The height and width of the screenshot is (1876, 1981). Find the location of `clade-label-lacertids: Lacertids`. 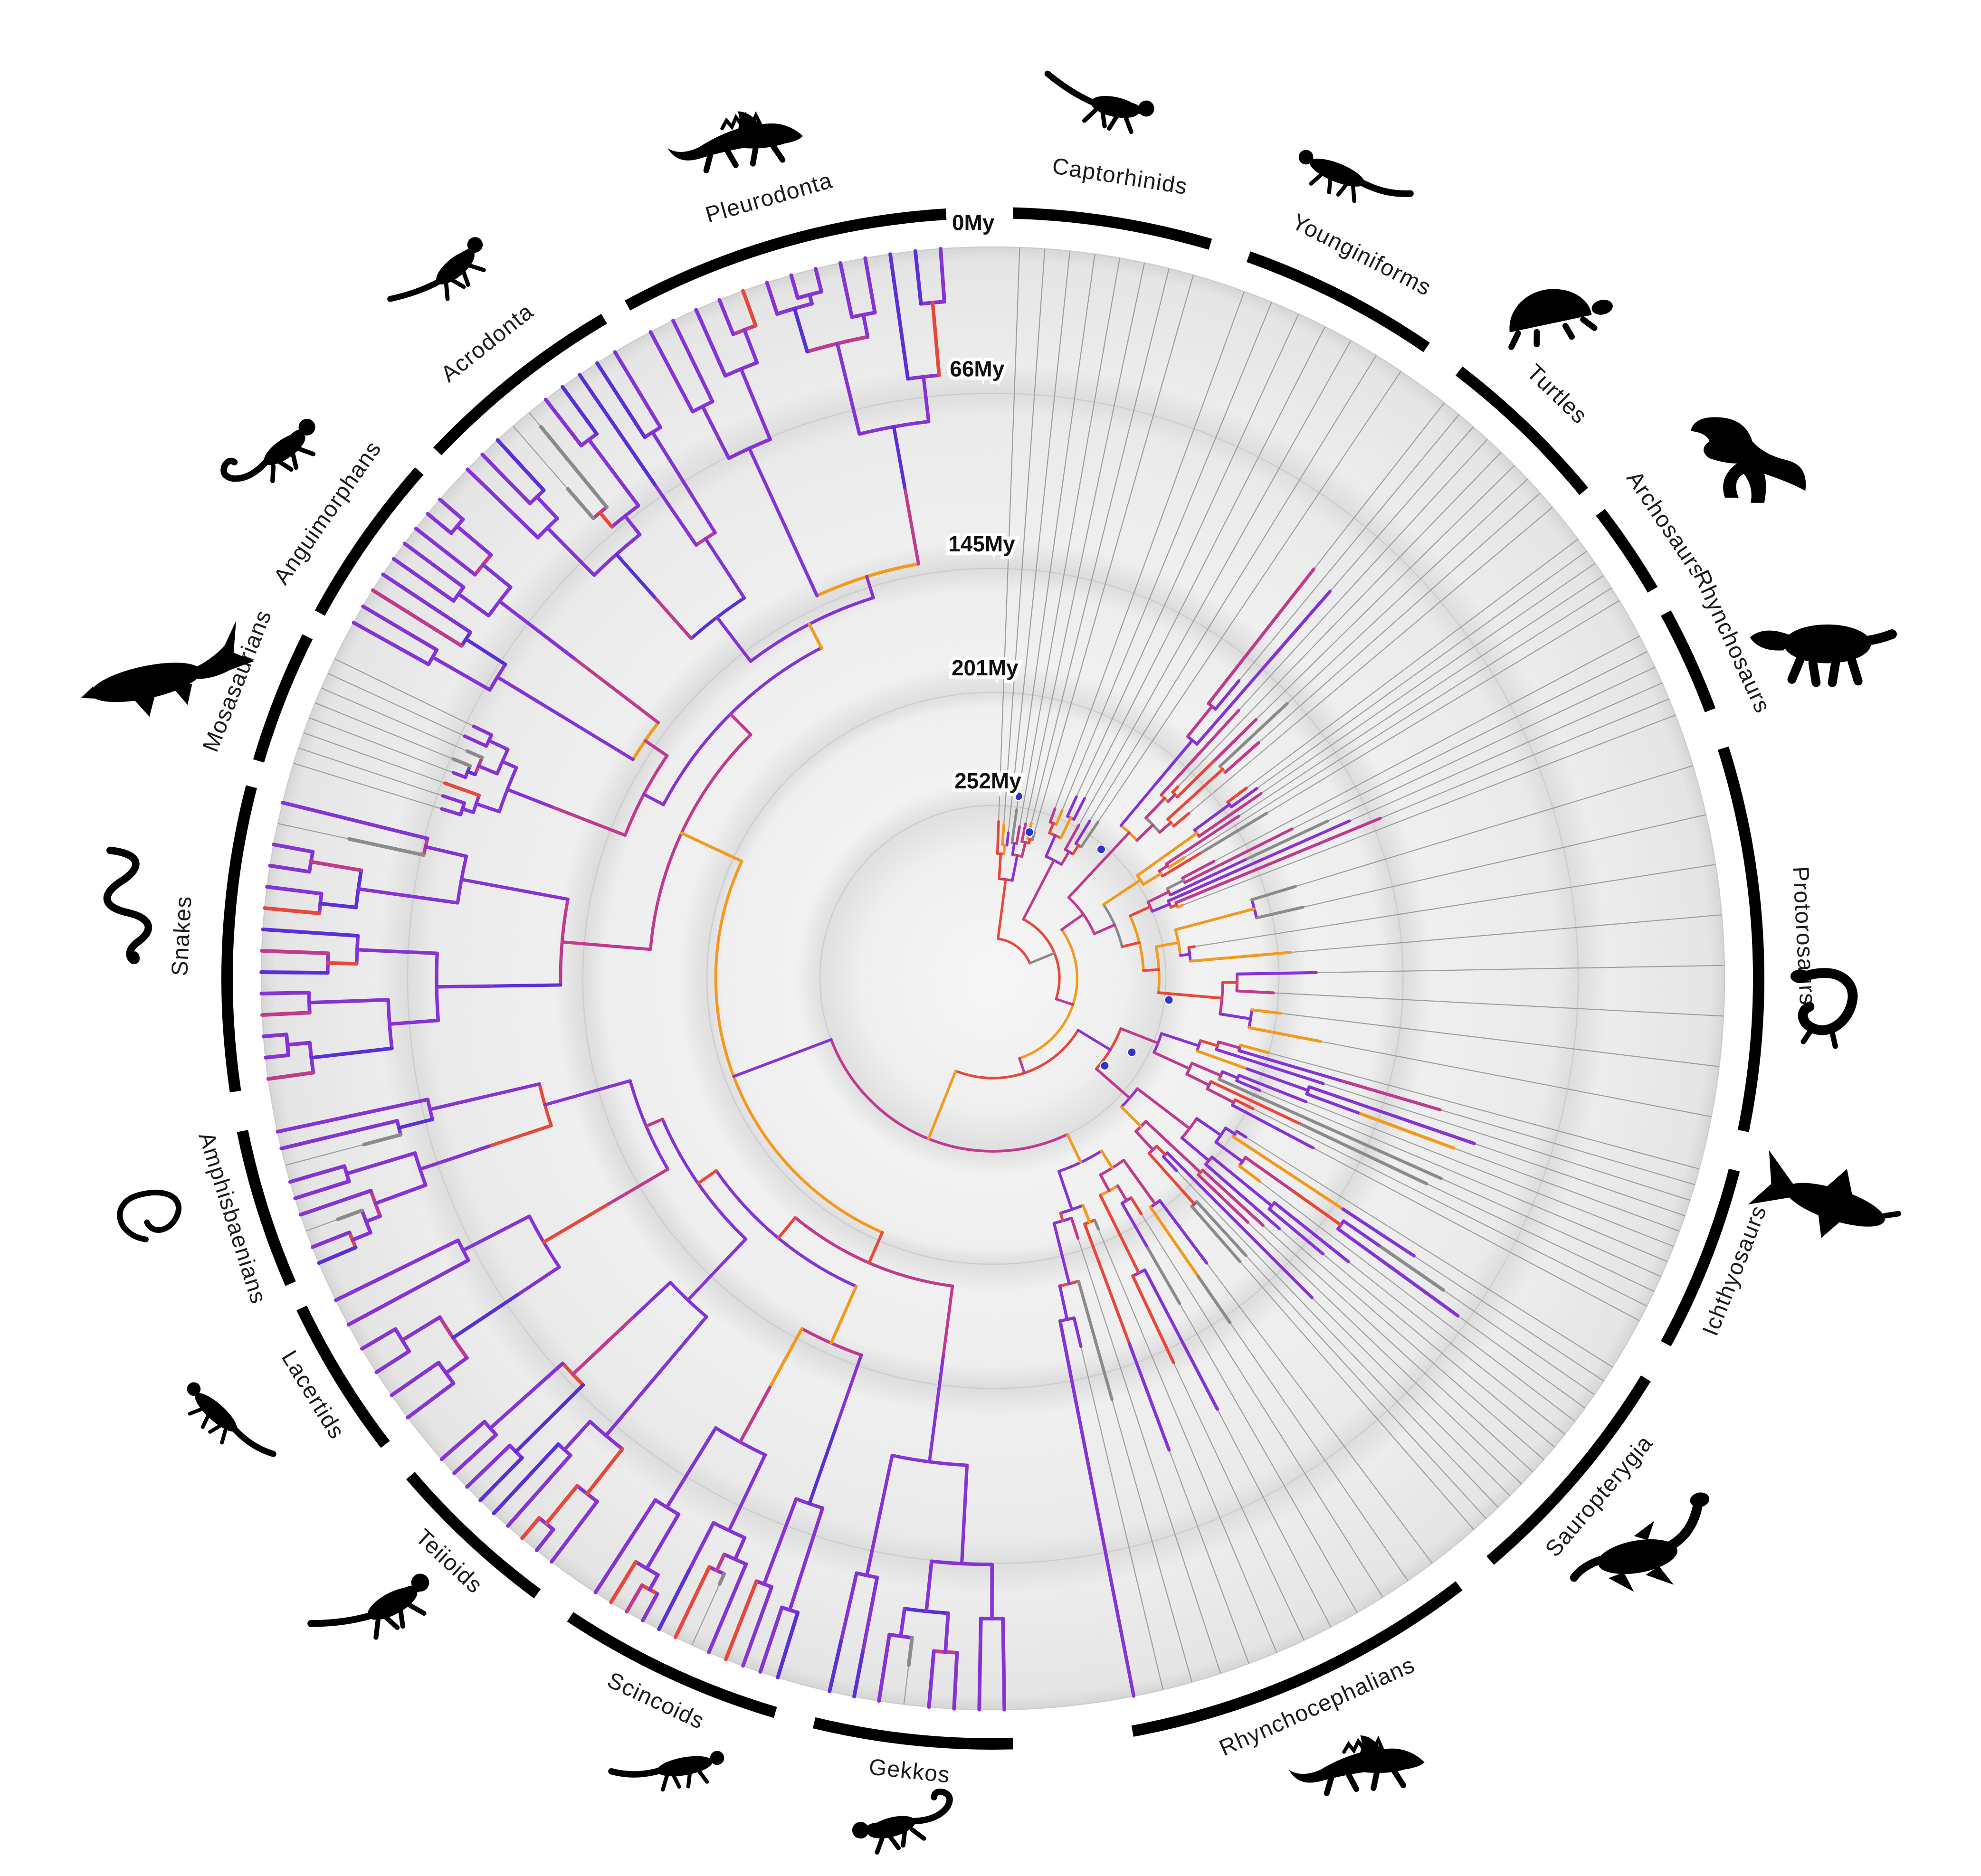

clade-label-lacertids: Lacertids is located at coordinates (313, 1395).